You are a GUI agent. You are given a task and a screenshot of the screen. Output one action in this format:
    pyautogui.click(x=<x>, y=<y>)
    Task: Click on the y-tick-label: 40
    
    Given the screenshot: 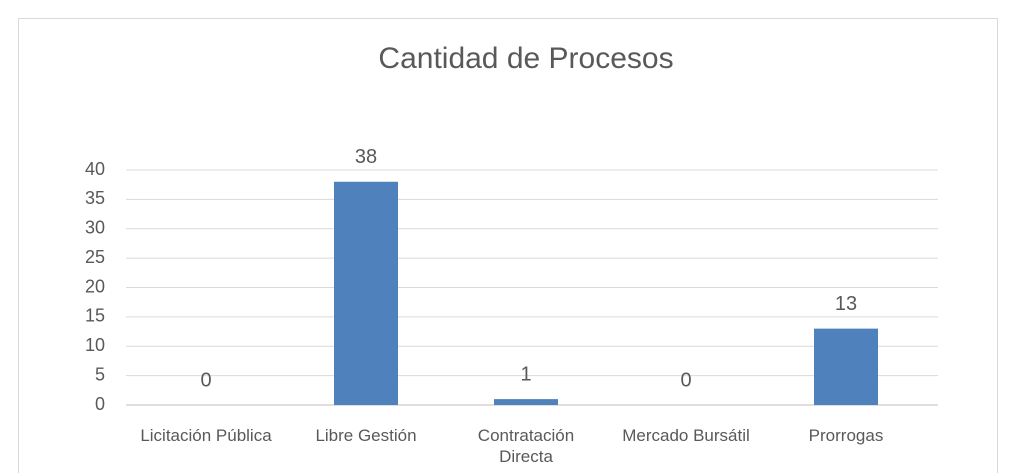 What is the action you would take?
    pyautogui.click(x=95, y=169)
    